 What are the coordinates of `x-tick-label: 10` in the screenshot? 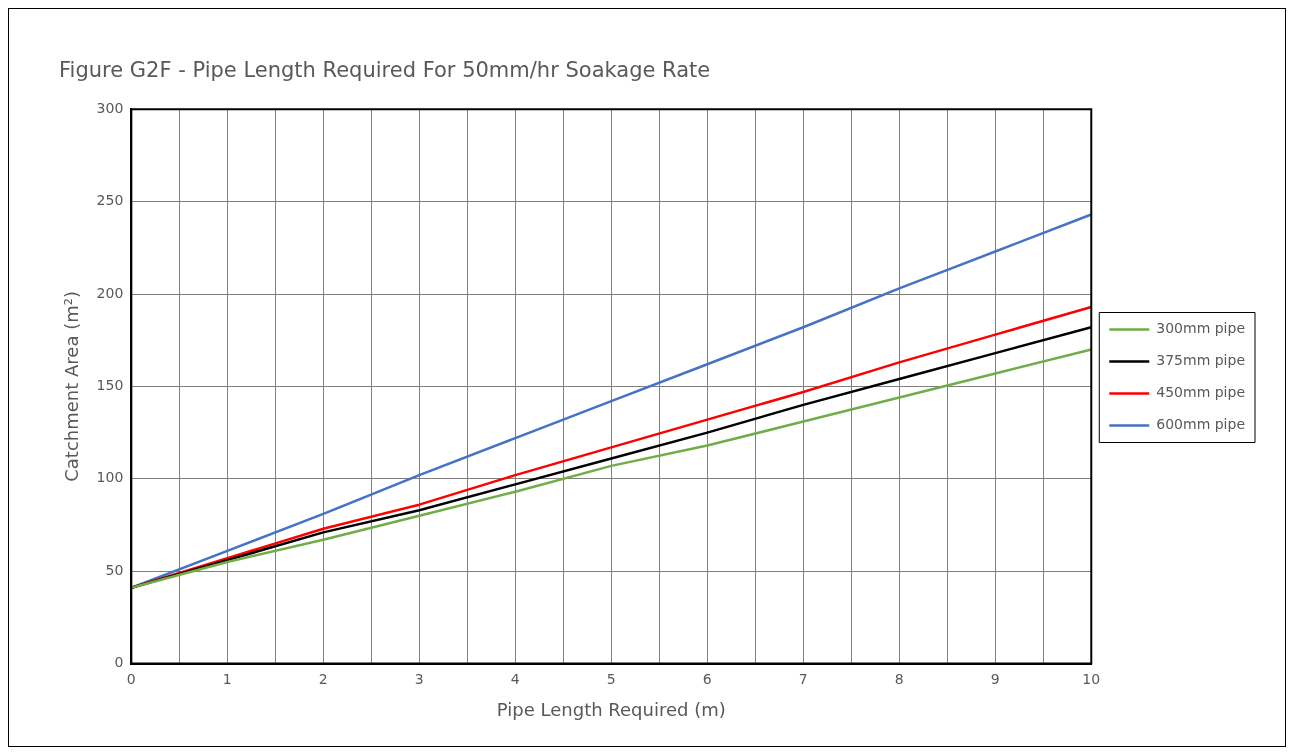 It's located at (1091, 678).